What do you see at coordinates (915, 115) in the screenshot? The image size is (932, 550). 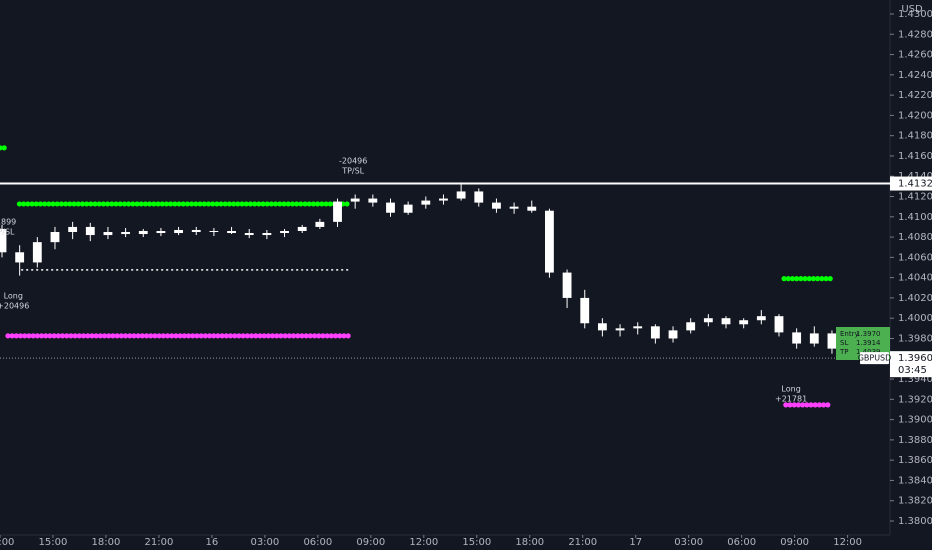 I see `y-tick-label: 1.42000` at bounding box center [915, 115].